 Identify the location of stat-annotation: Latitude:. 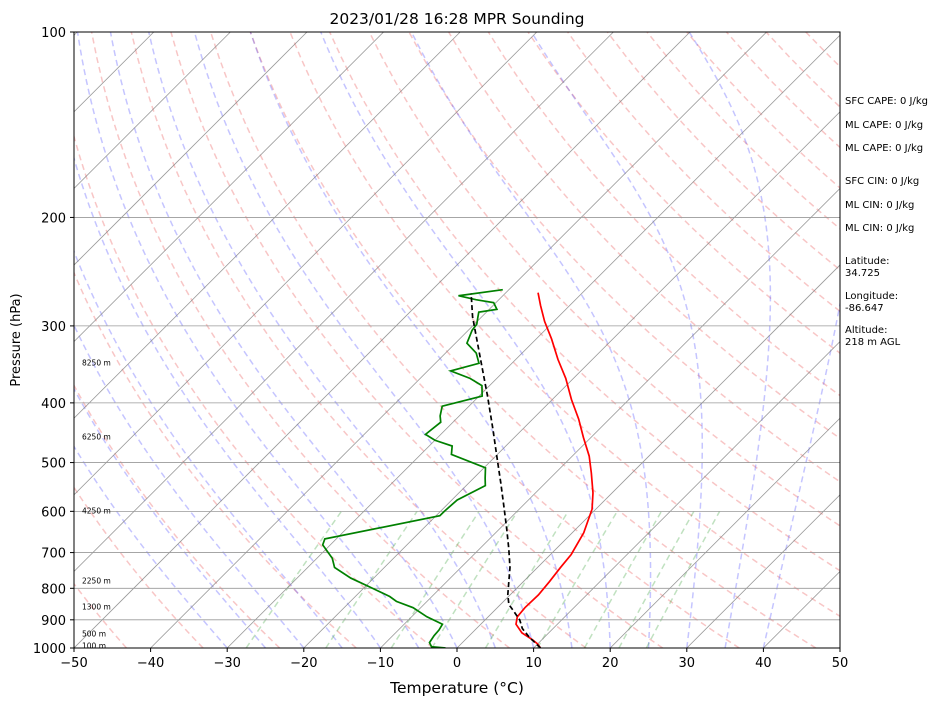
(867, 261).